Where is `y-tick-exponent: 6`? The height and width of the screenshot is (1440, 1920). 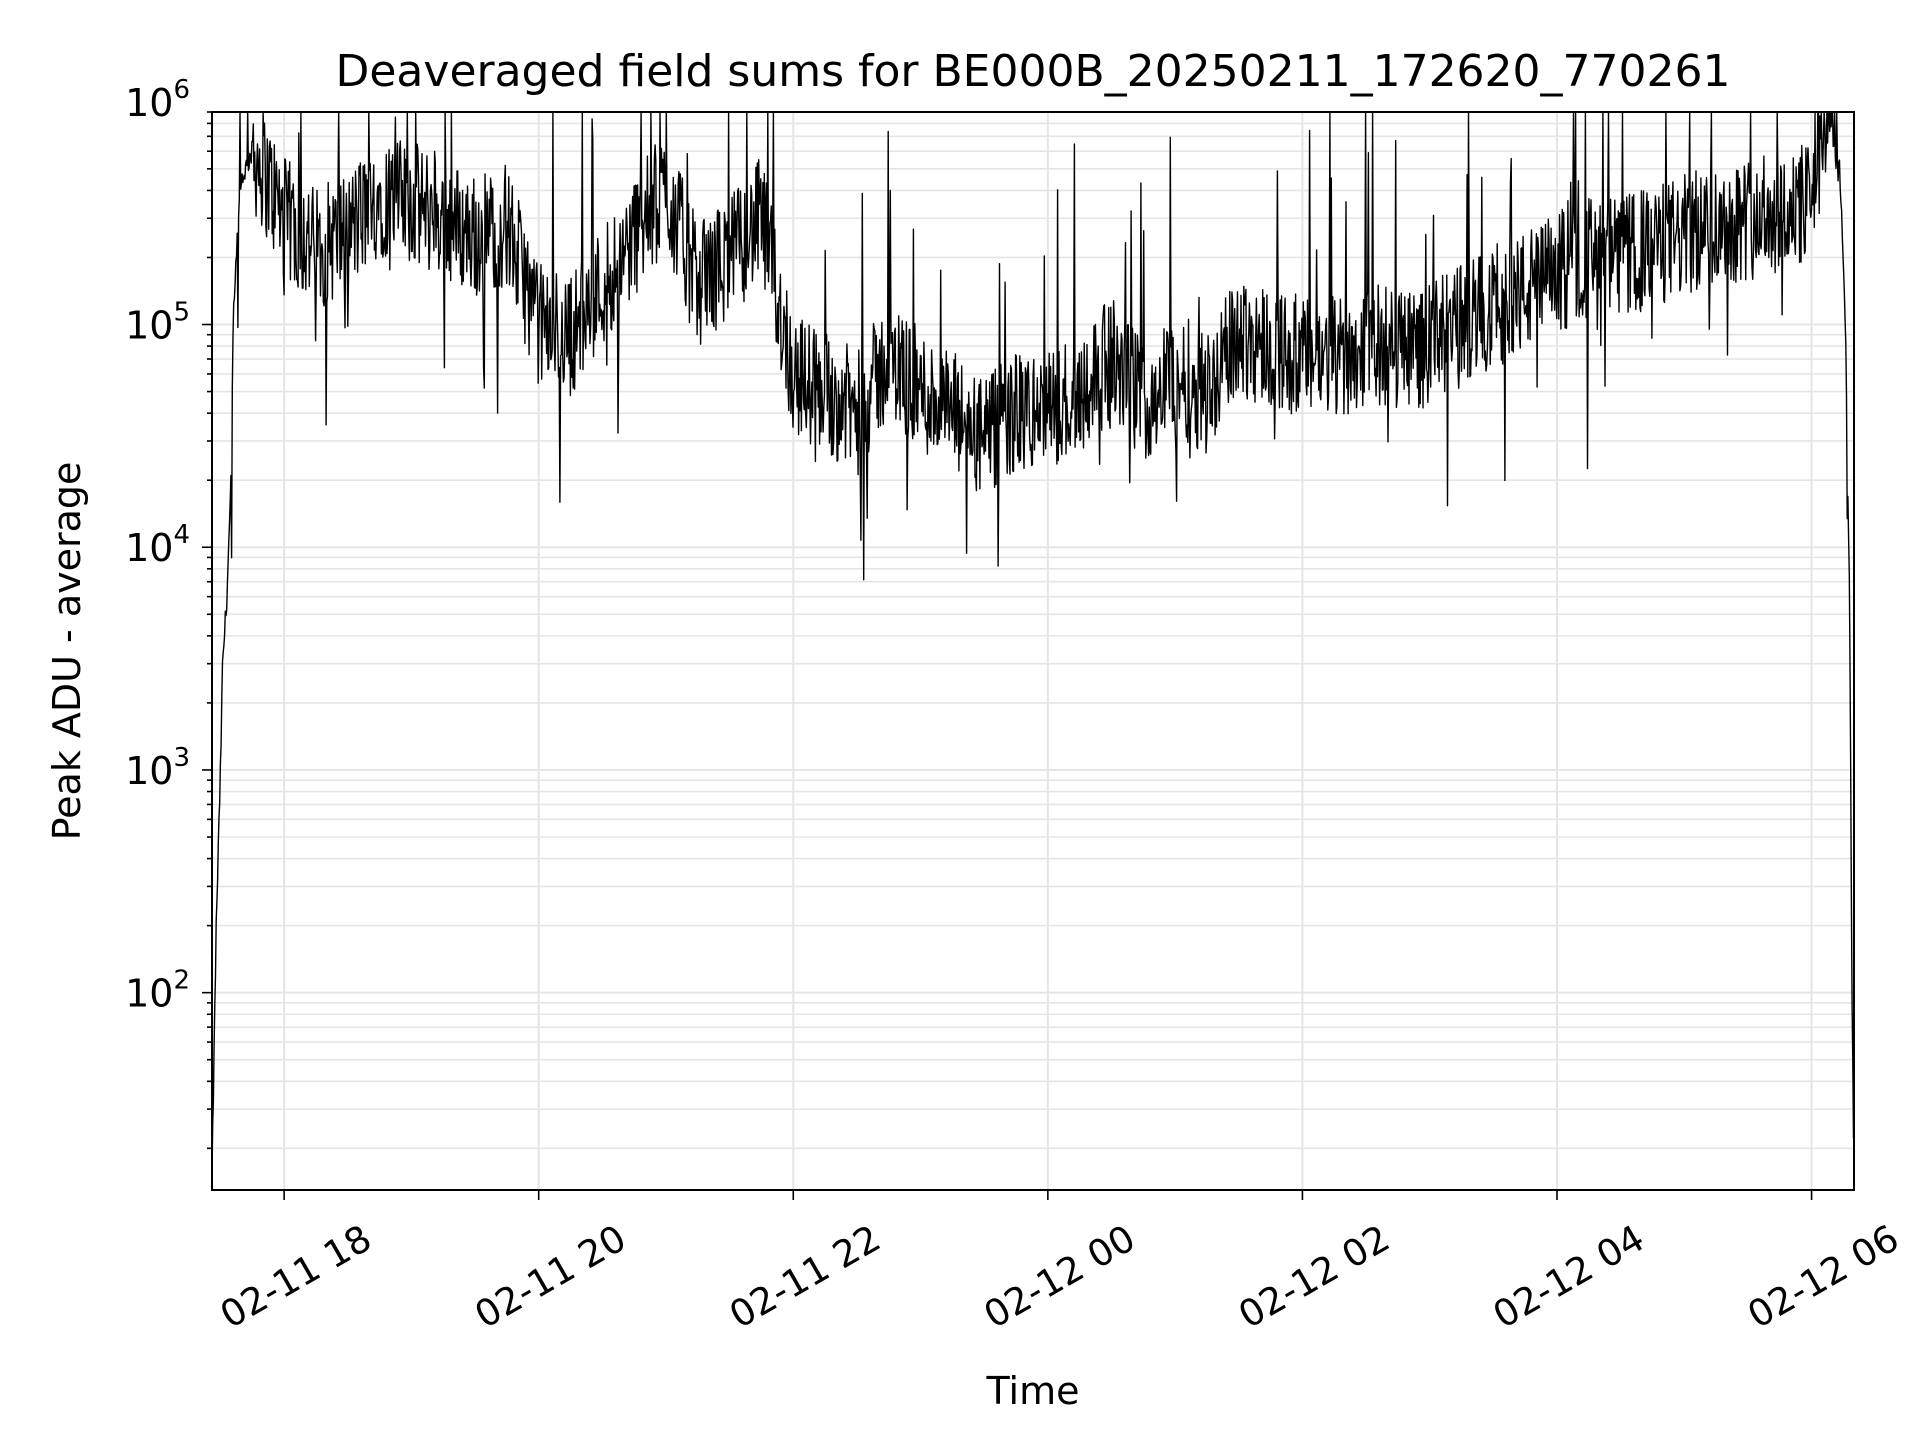 y-tick-exponent: 6 is located at coordinates (181, 90).